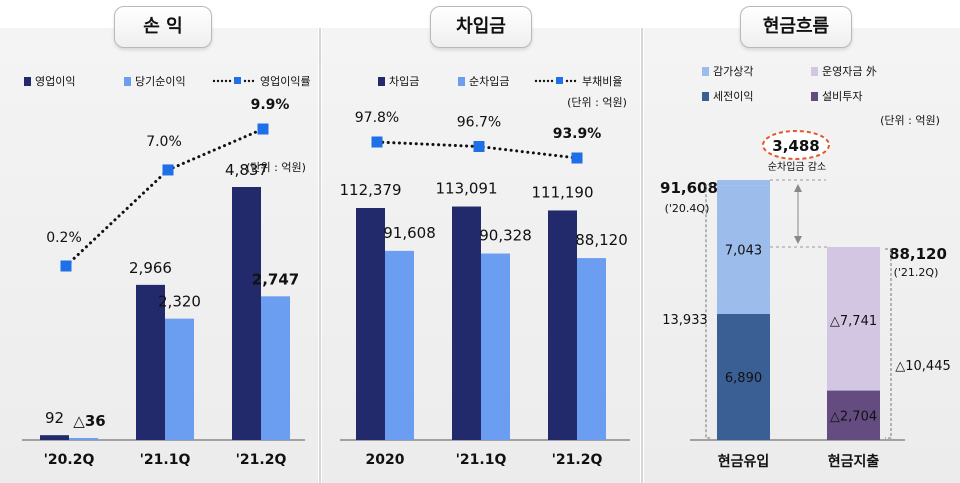  I want to click on net-change-caption: 순차입금 감소, so click(797, 166).